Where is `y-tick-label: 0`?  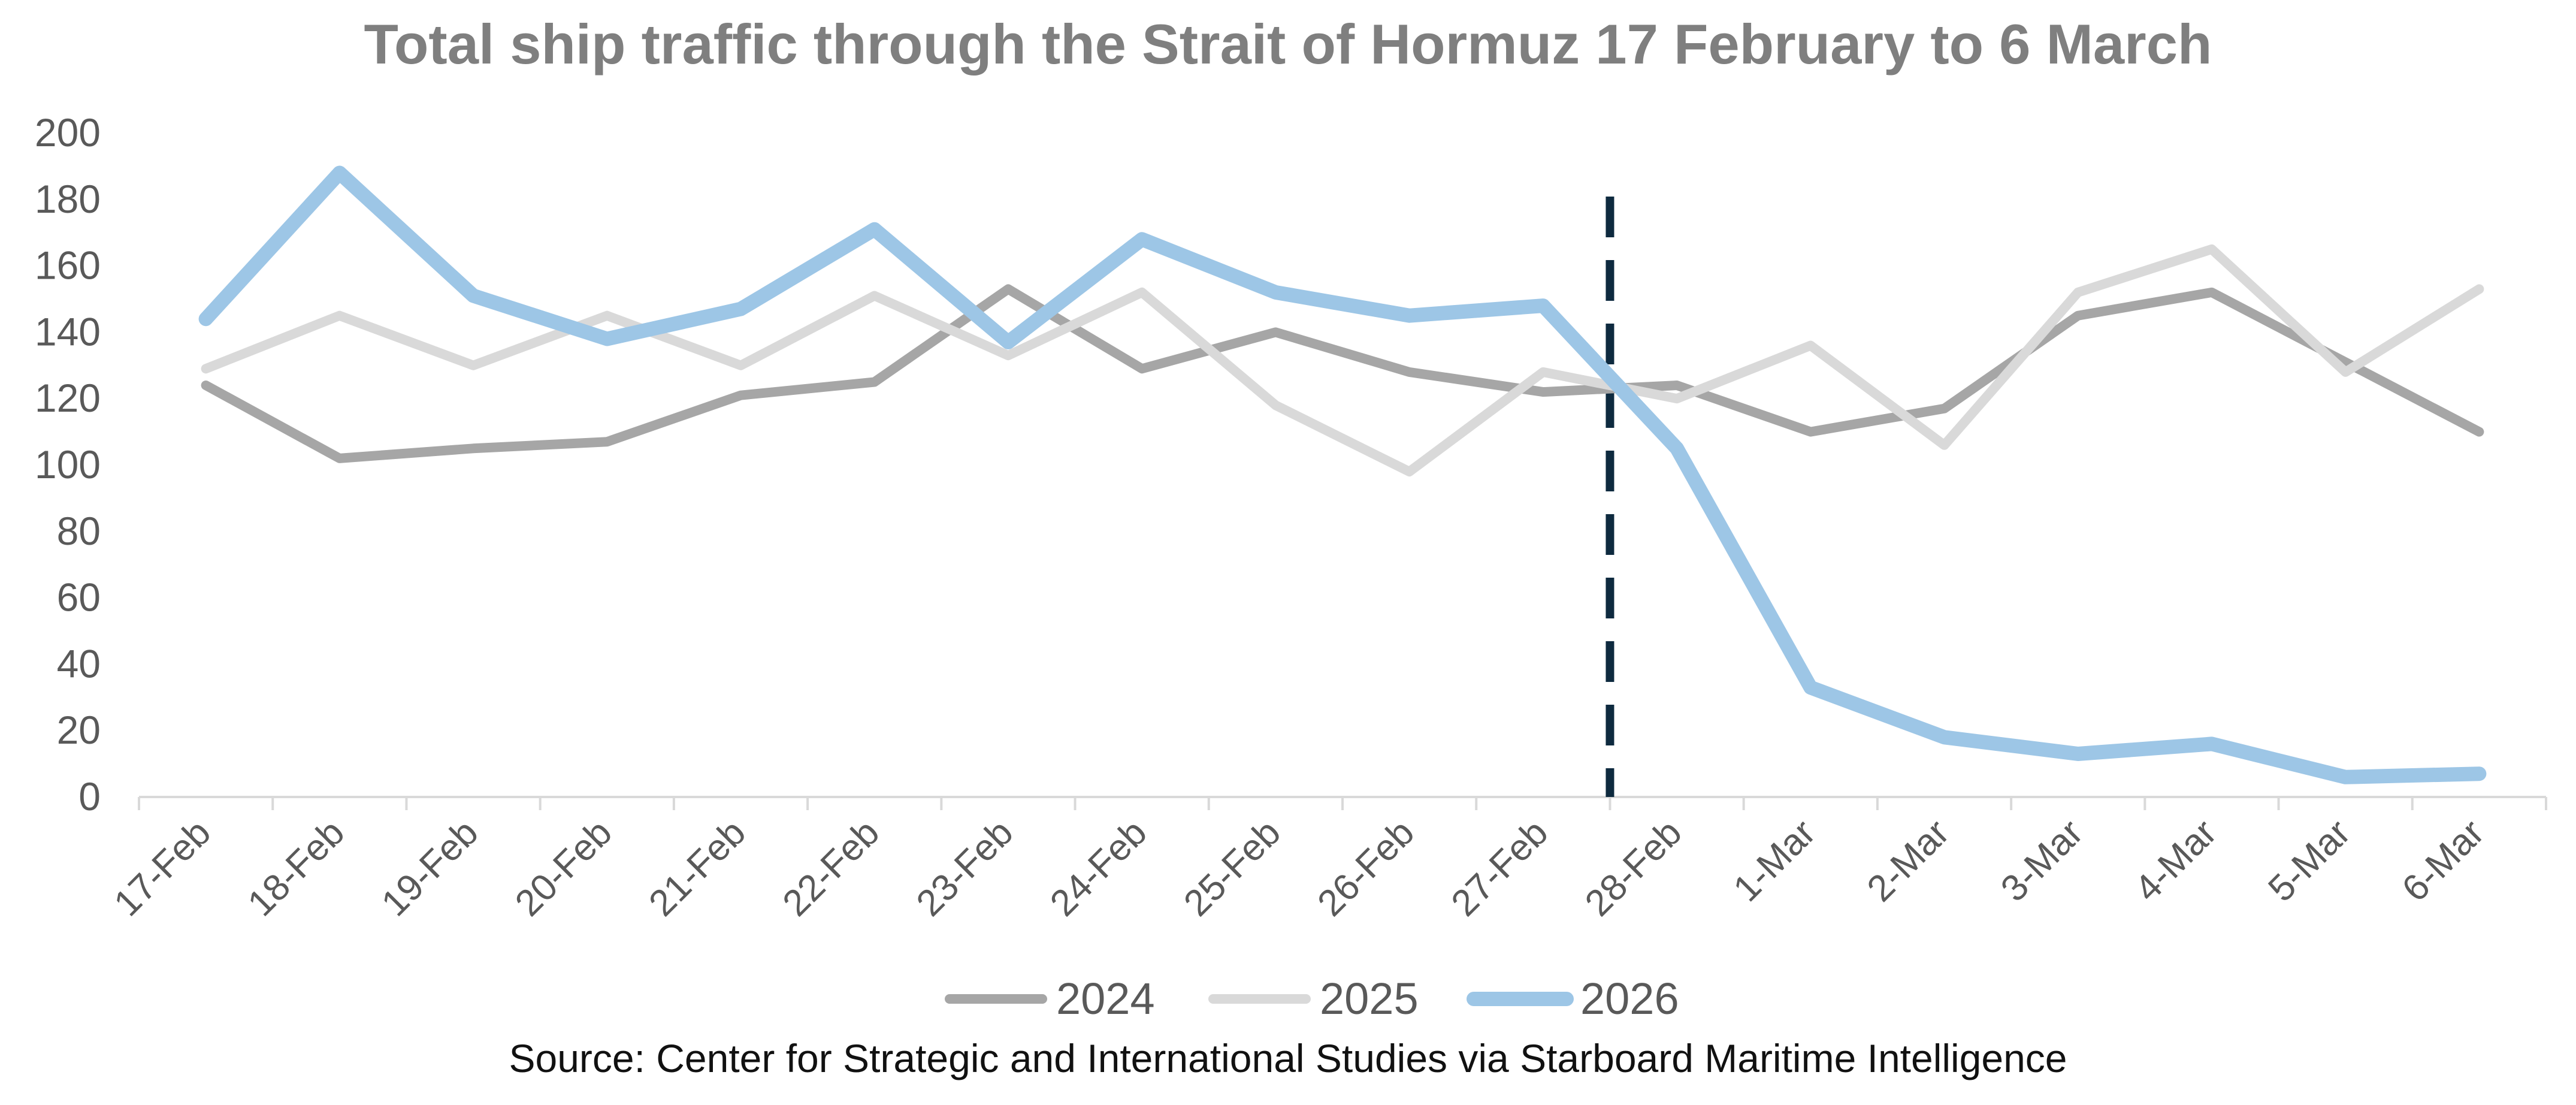 y-tick-label: 0 is located at coordinates (89, 796).